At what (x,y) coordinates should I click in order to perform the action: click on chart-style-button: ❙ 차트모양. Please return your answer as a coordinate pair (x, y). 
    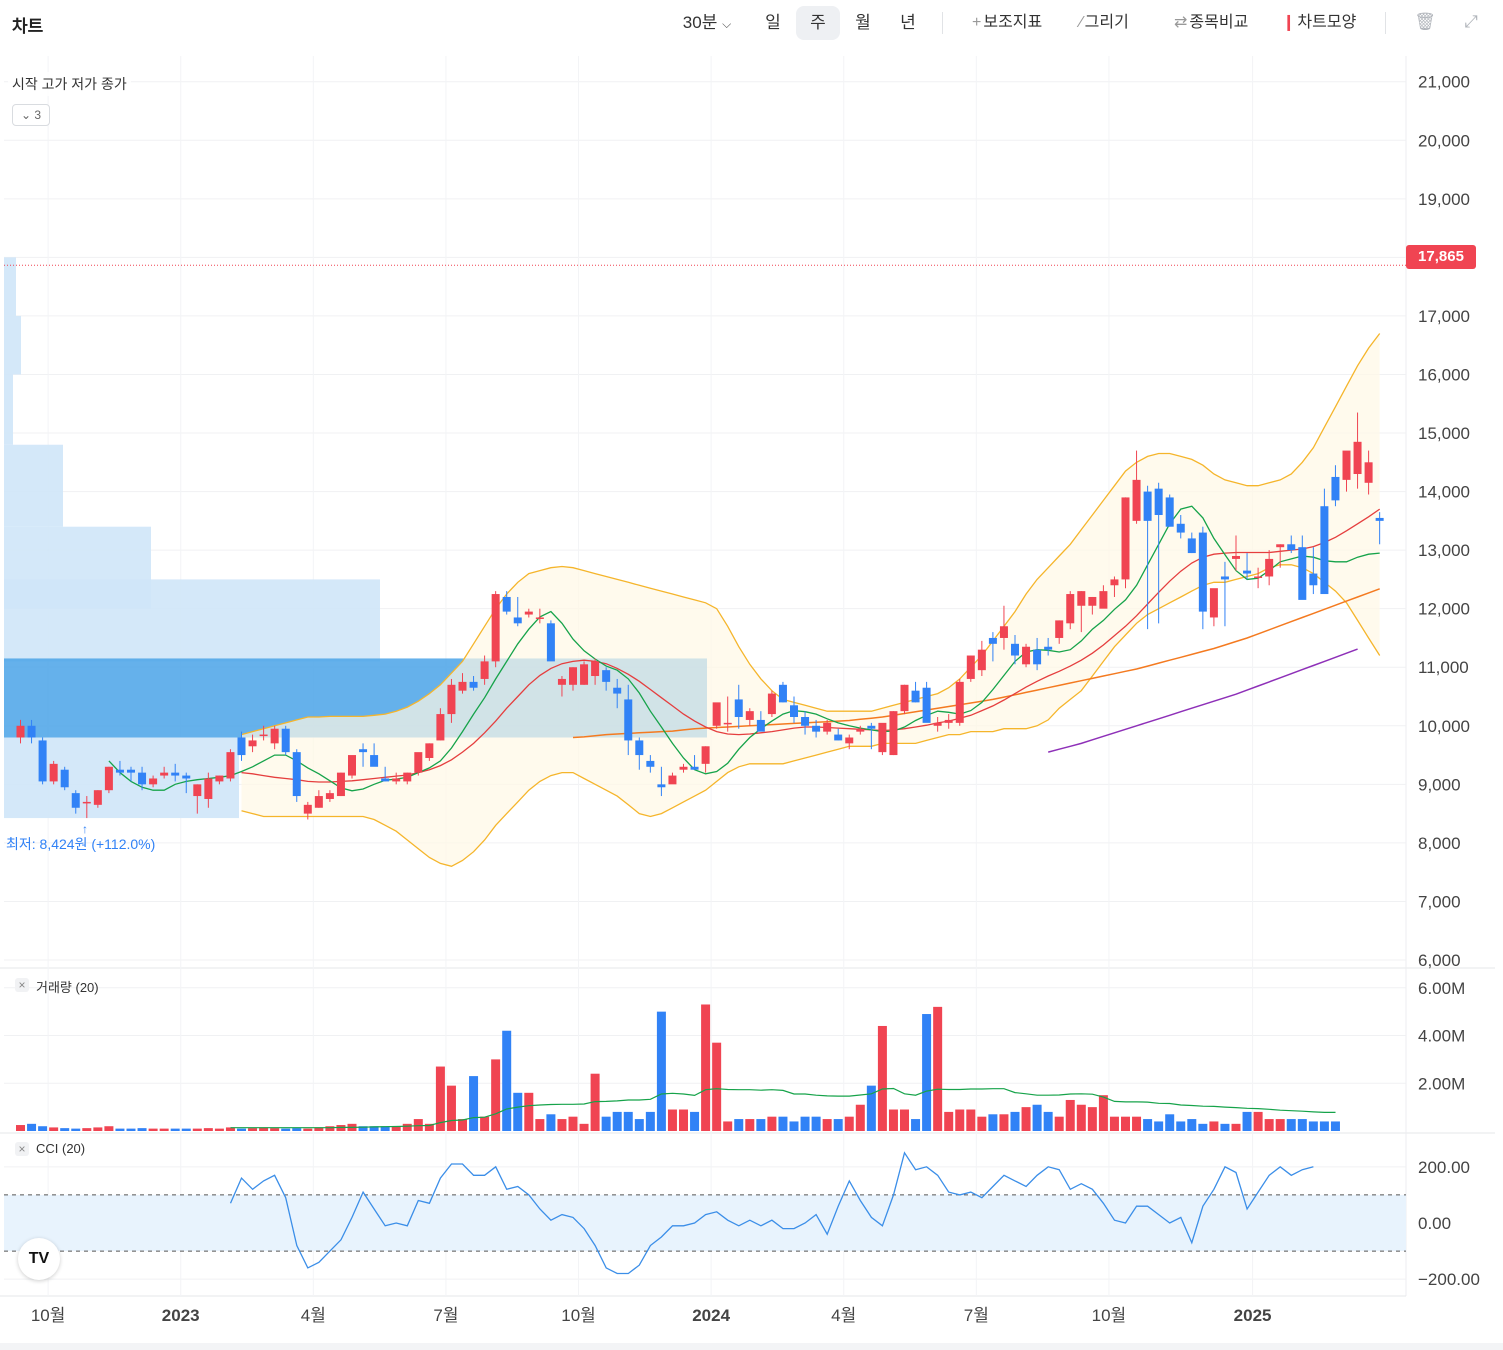
    Looking at the image, I should click on (1319, 23).